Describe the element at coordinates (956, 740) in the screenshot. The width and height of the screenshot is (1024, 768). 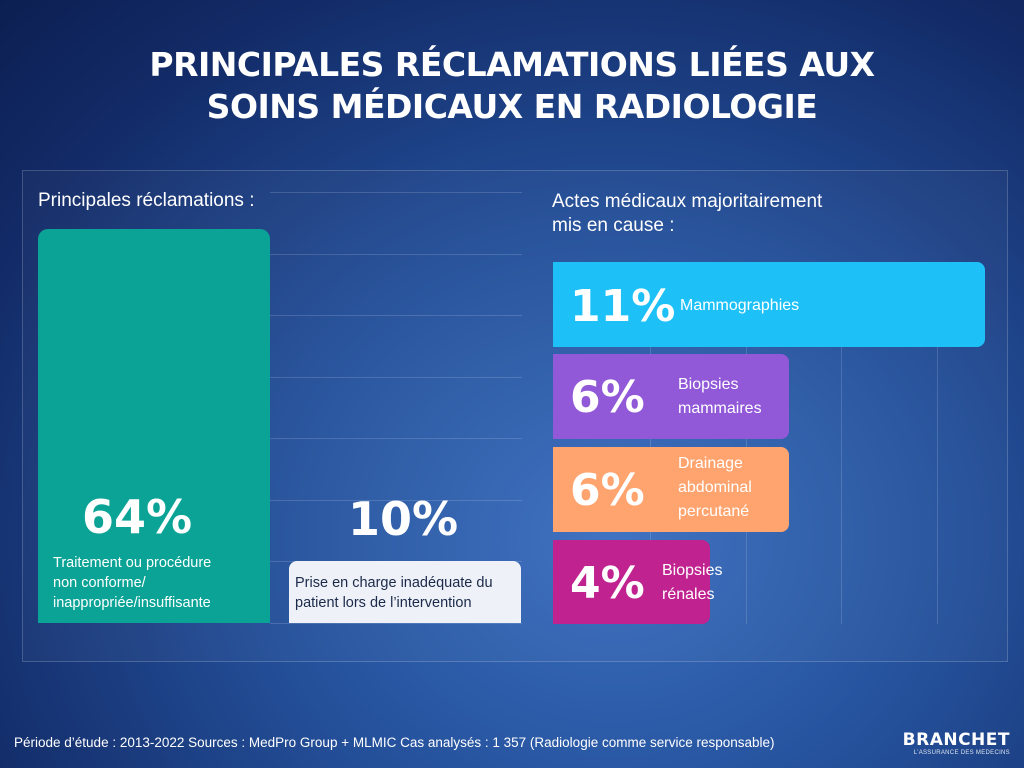
I see `brand-name: BRANCHET` at that location.